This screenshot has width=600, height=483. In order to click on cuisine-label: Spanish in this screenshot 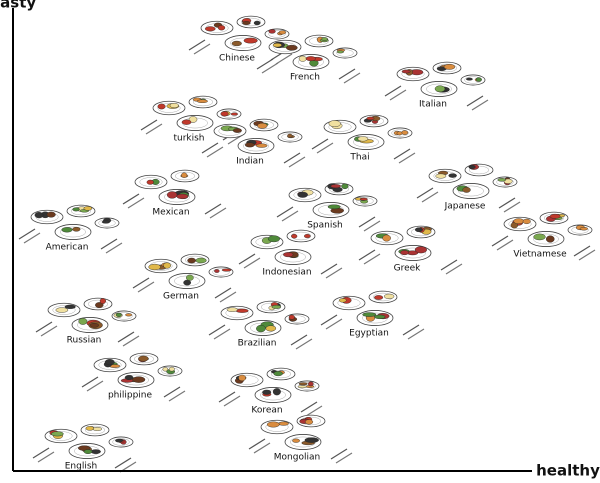, I will do `click(325, 226)`.